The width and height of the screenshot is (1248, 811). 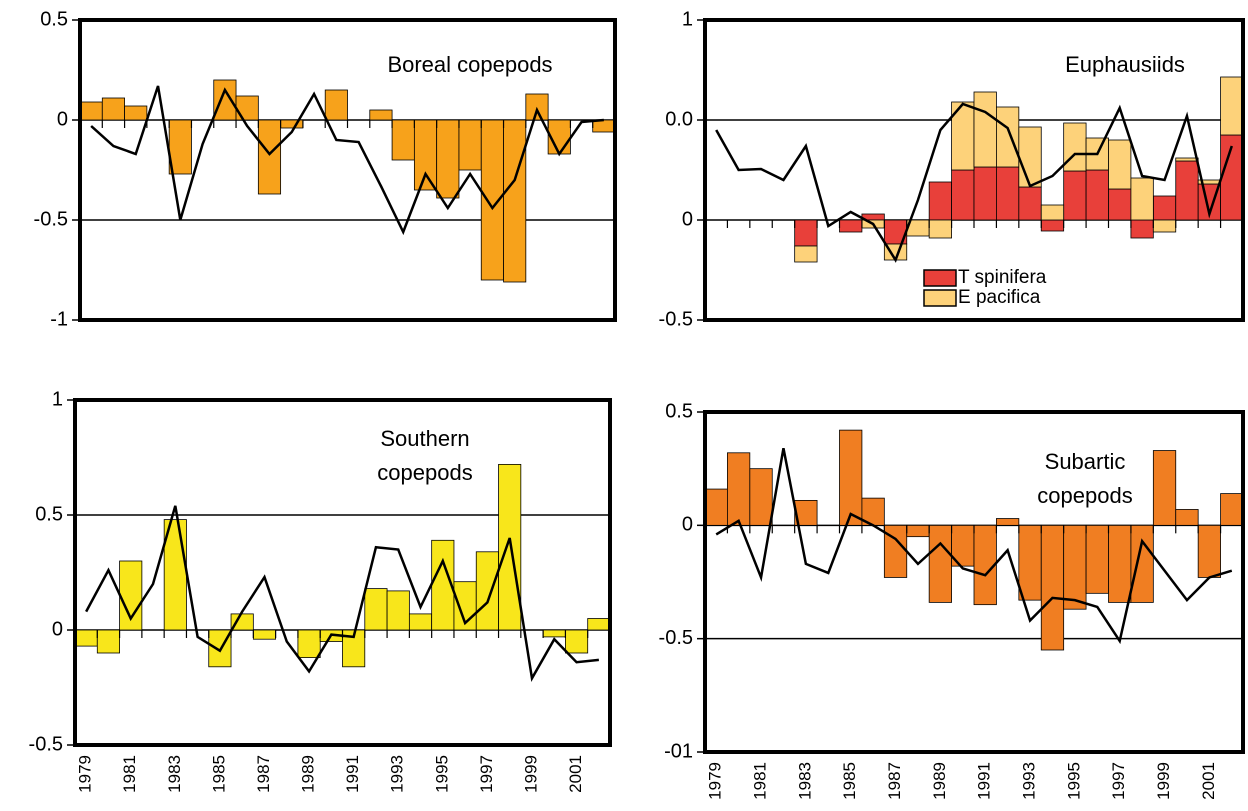 I want to click on legend-label: E pacifica, so click(x=999, y=297).